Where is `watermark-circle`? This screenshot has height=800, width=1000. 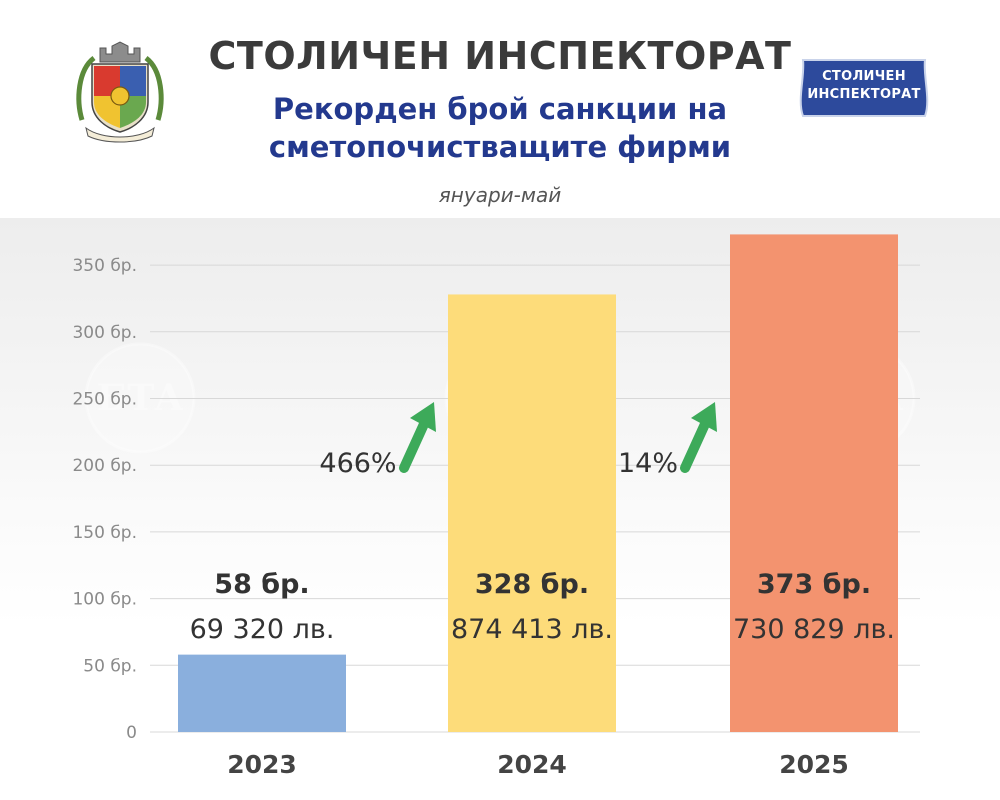
watermark-circle is located at coordinates (500, 100).